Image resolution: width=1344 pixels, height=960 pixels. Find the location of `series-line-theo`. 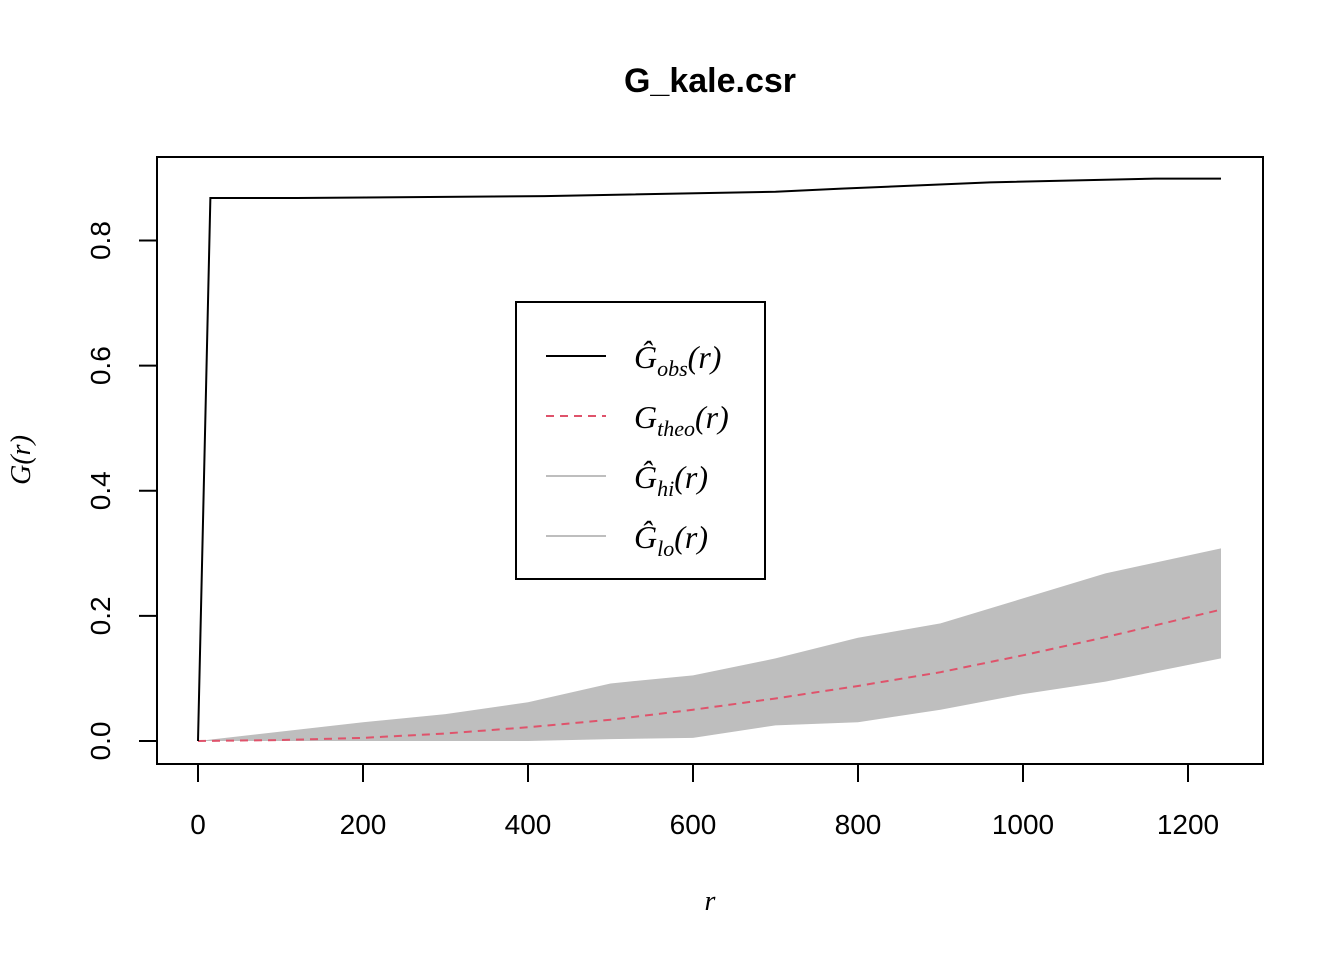

series-line-theo is located at coordinates (709, 675).